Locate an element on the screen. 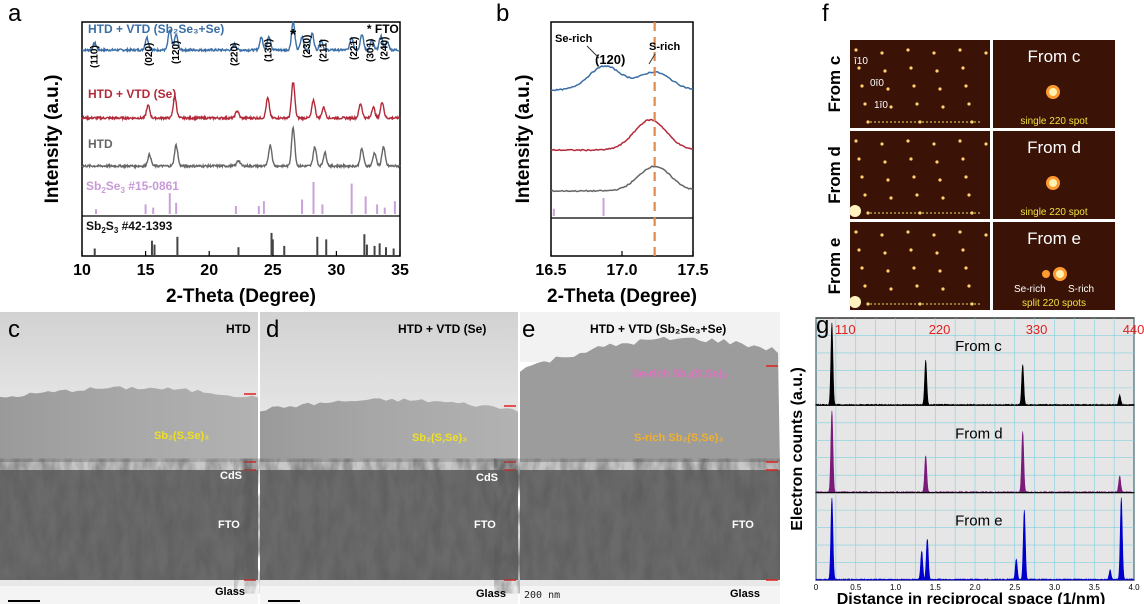  bright-spot is located at coordinates (855, 302).